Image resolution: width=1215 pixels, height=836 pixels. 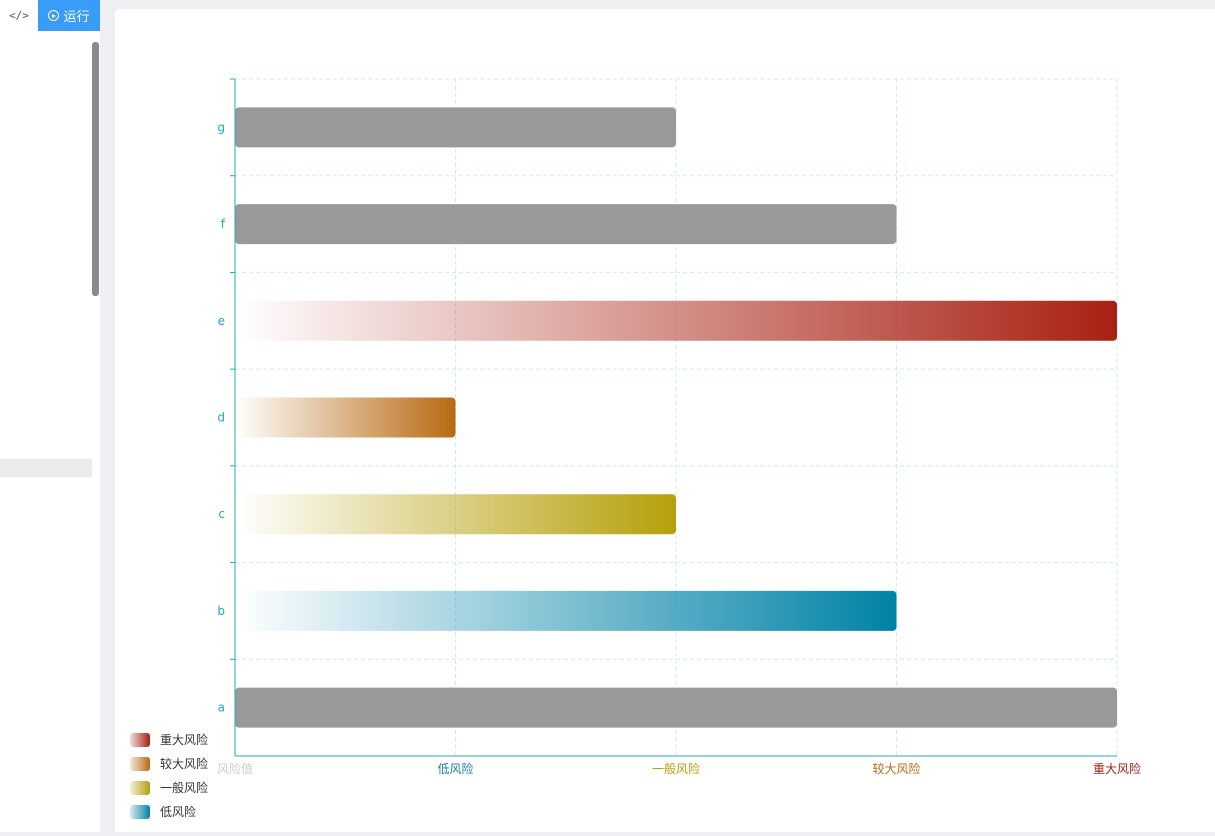 I want to click on y-tick-label-a: a, so click(x=221, y=708).